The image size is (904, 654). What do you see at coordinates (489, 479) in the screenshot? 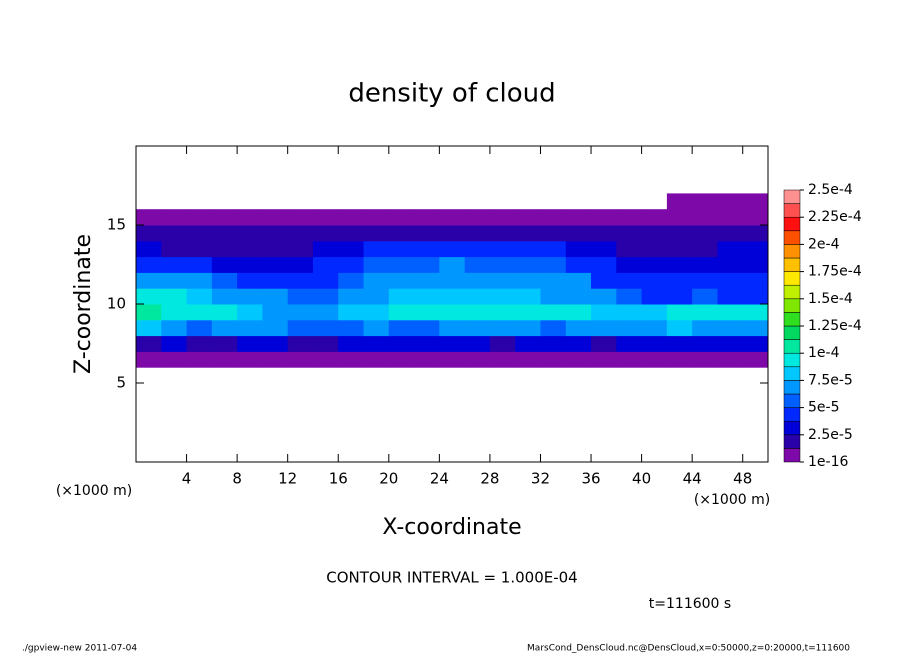
I see `x-tick-label: 28` at bounding box center [489, 479].